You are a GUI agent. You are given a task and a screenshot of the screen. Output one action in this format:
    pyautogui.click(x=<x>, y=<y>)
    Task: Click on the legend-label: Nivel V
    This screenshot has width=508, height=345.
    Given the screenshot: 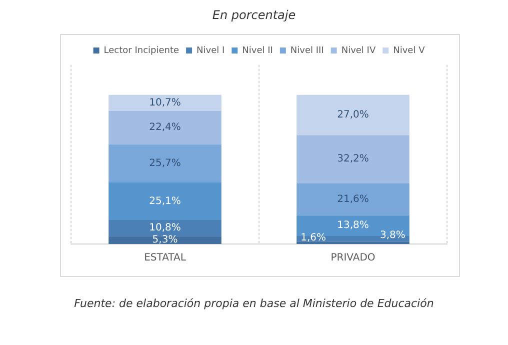 What is the action you would take?
    pyautogui.click(x=409, y=51)
    